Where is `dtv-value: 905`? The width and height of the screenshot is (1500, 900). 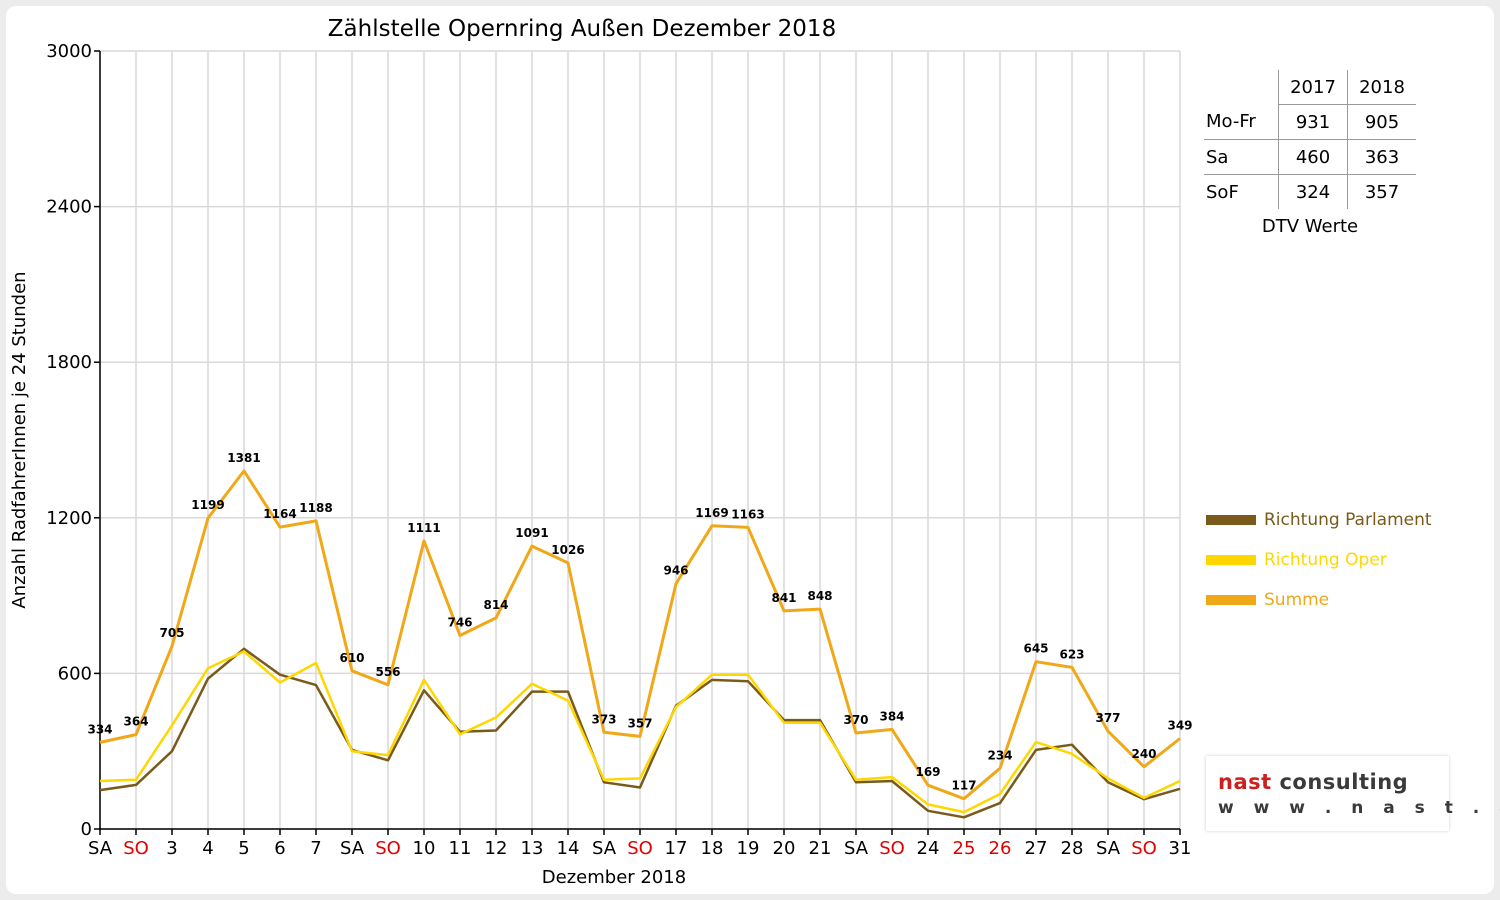
dtv-value: 905 is located at coordinates (1381, 122).